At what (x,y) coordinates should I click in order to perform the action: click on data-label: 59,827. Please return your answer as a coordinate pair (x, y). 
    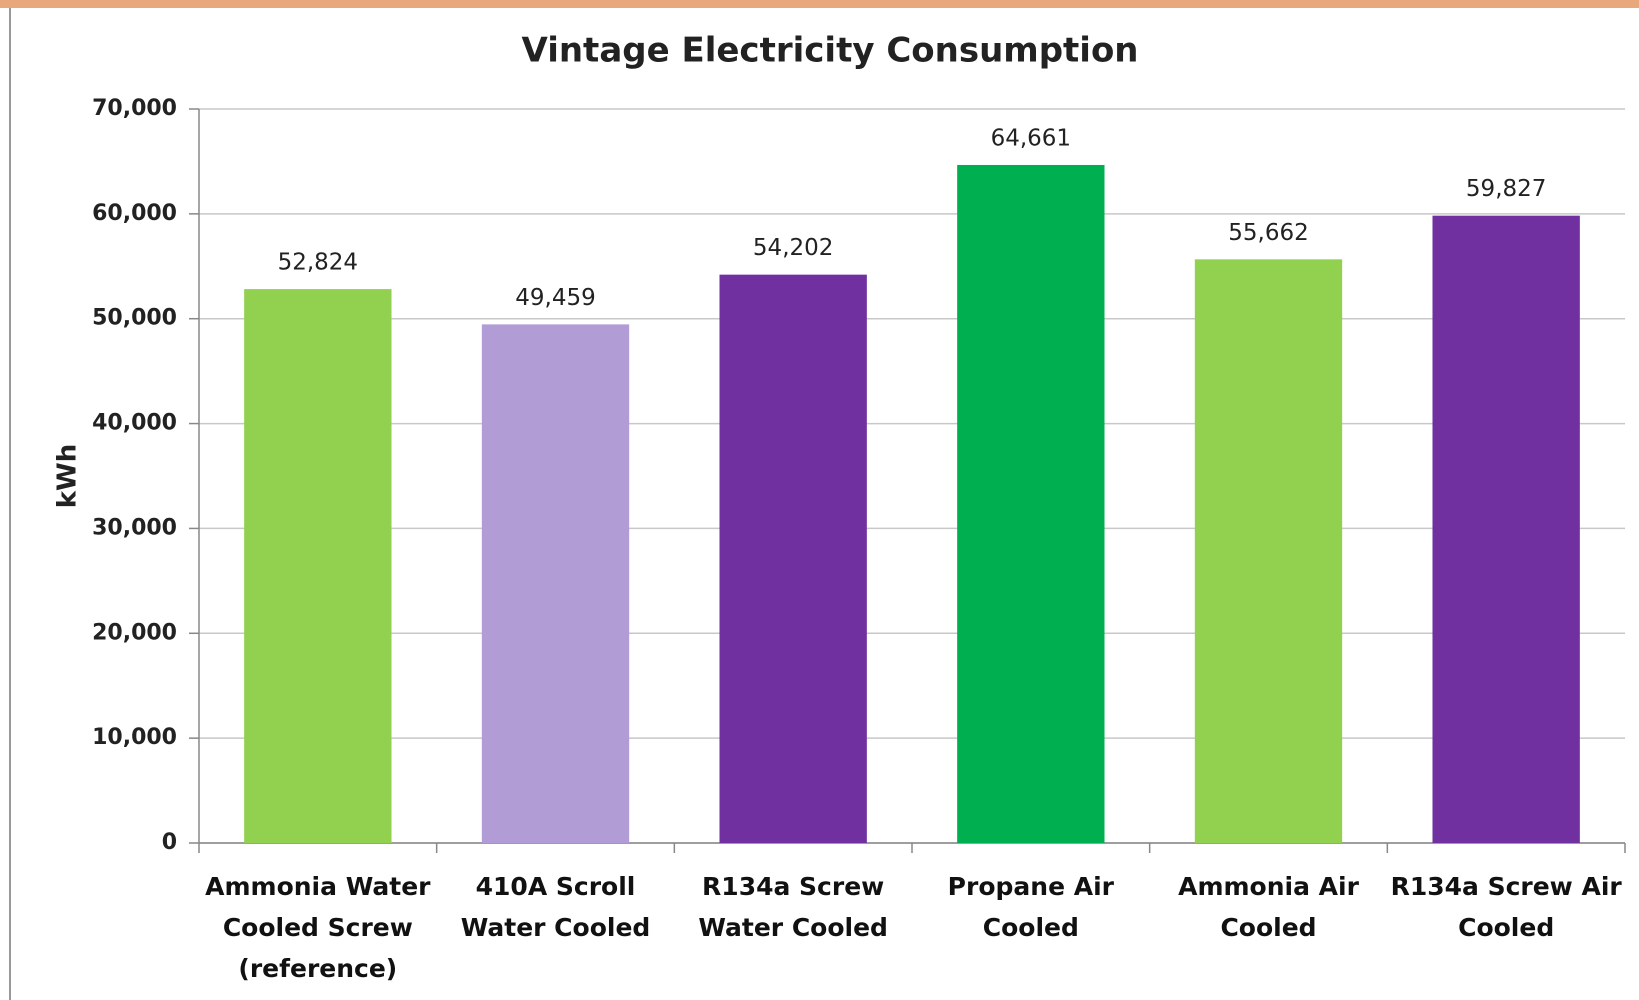
    Looking at the image, I should click on (1506, 189).